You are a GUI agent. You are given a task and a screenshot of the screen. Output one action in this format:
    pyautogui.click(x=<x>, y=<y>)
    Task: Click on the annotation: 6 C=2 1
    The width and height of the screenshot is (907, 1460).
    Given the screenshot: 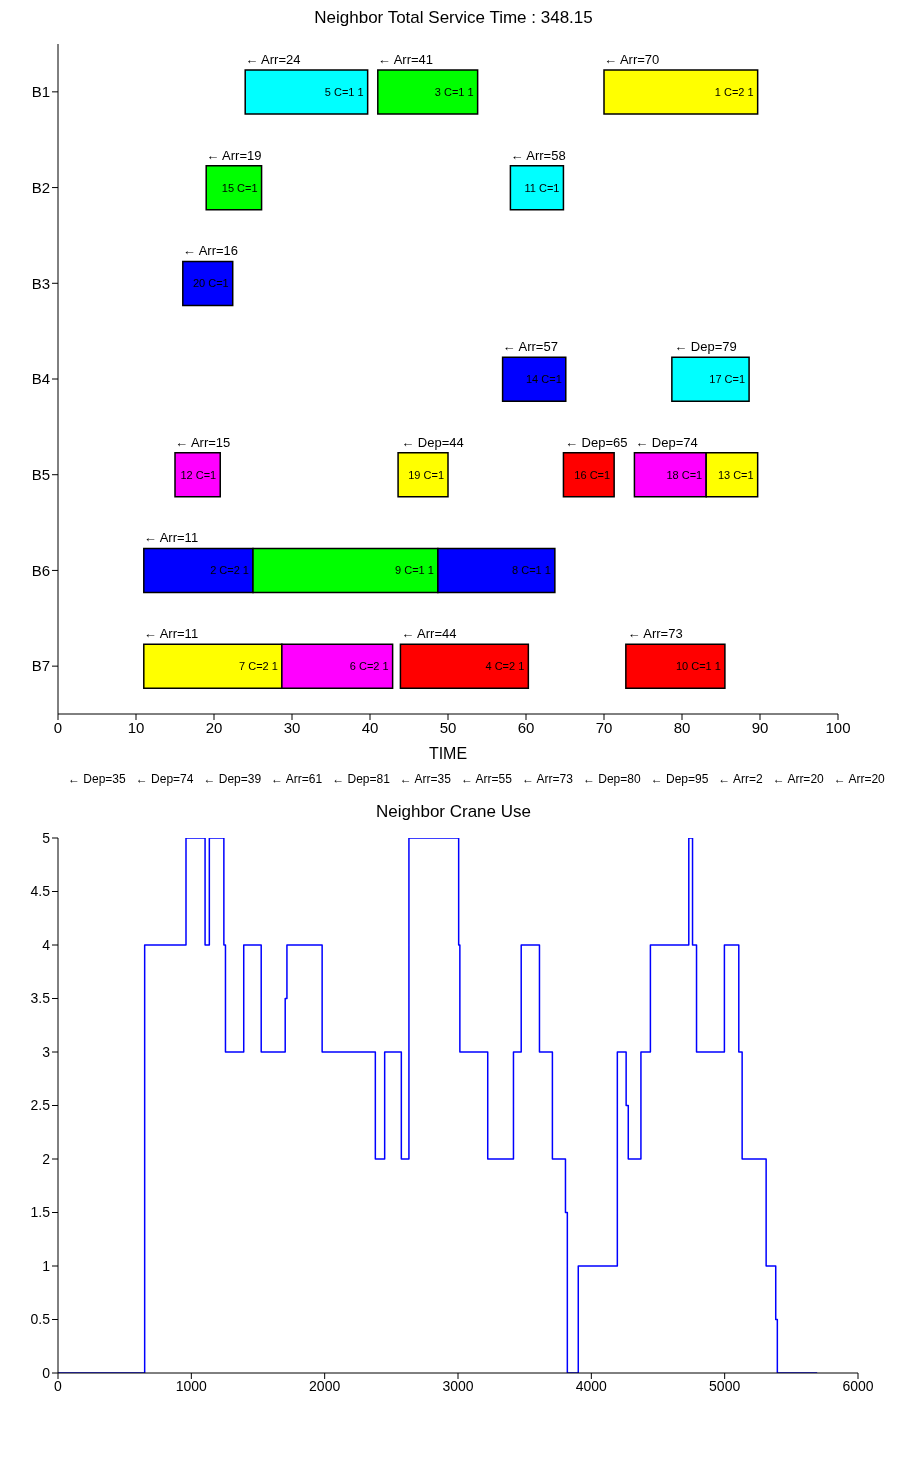 What is the action you would take?
    pyautogui.click(x=369, y=666)
    